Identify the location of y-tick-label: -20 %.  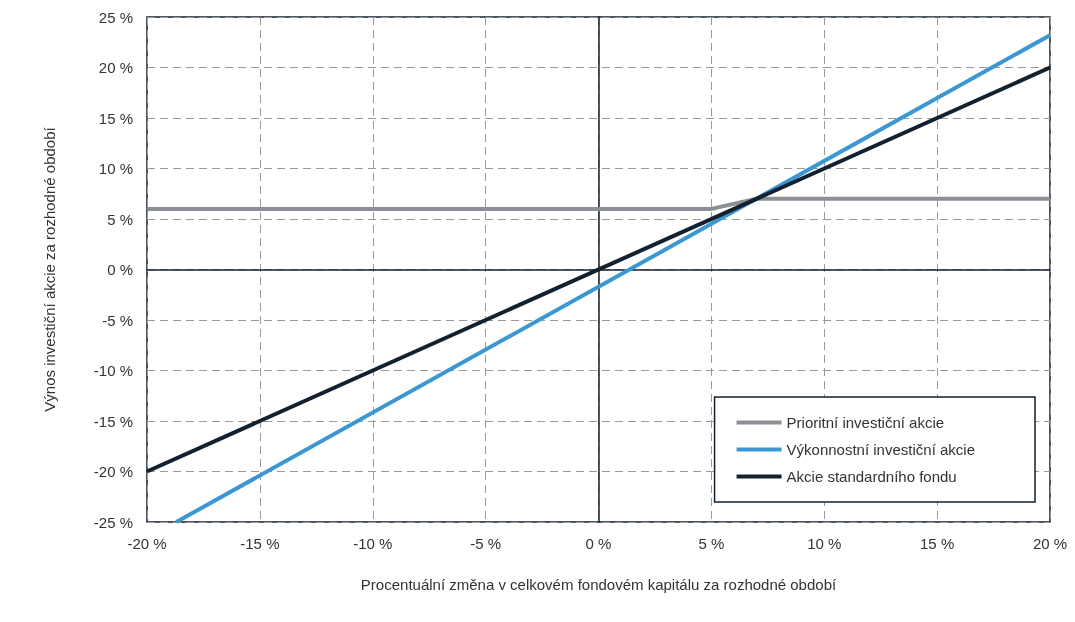
(113, 471).